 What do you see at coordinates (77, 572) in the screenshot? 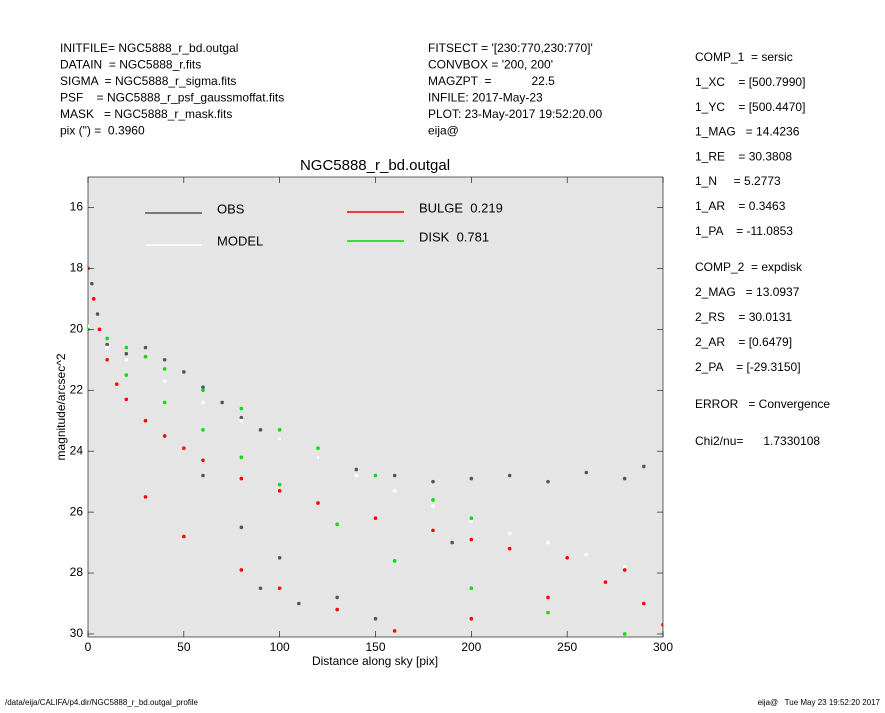
I see `y-tick-label: 28` at bounding box center [77, 572].